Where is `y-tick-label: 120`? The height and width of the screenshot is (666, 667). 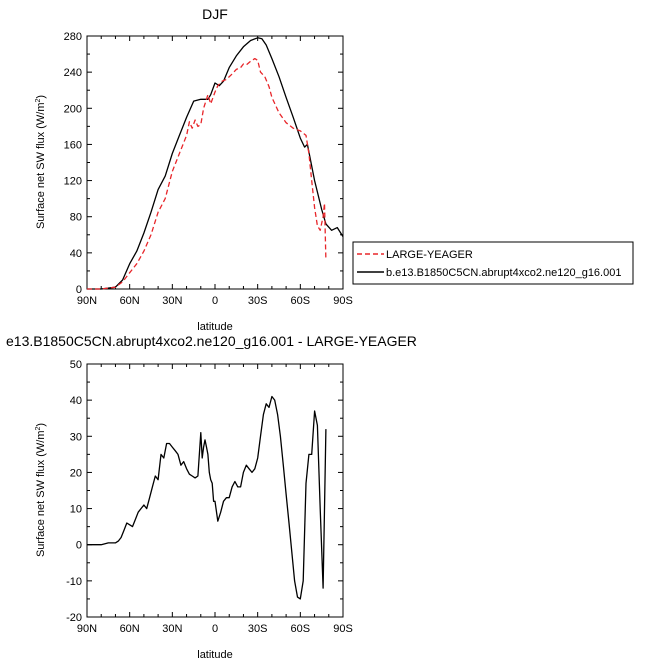
y-tick-label: 120 is located at coordinates (73, 182).